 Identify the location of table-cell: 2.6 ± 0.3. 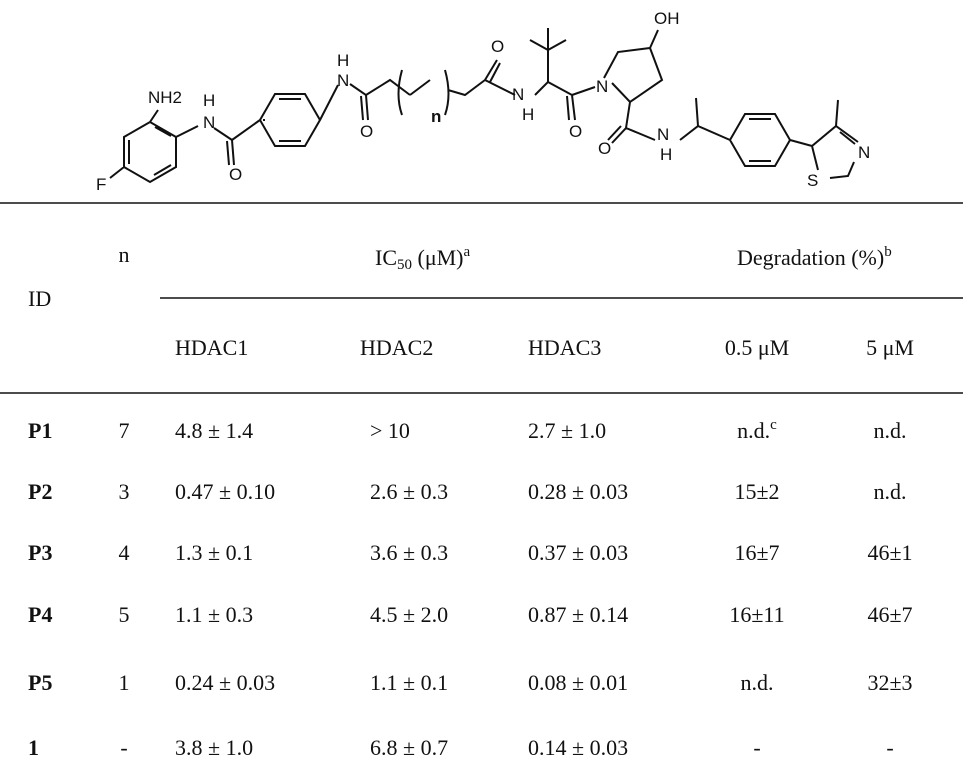
(409, 491).